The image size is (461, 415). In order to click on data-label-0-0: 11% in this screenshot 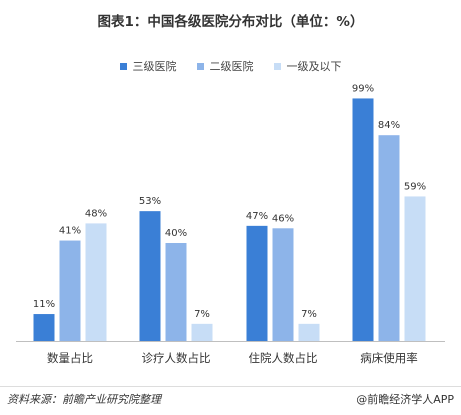, I will do `click(44, 304)`.